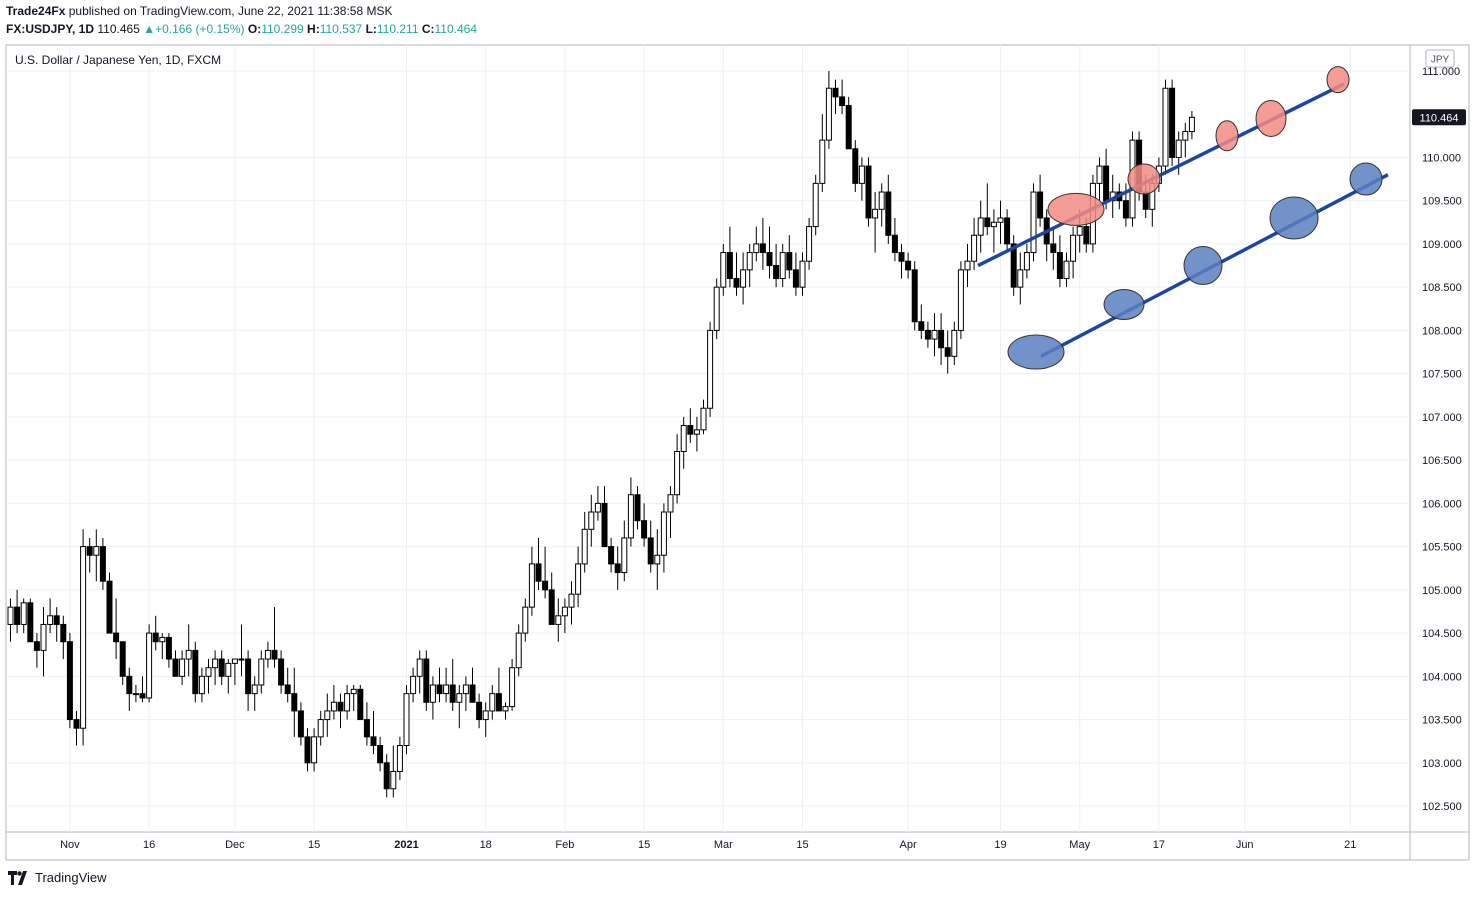  I want to click on price-tick-label: 107.000, so click(1442, 418).